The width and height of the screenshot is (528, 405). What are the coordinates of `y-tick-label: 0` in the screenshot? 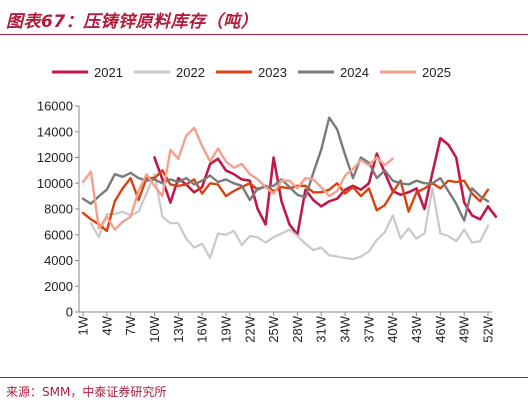 It's located at (69, 312).